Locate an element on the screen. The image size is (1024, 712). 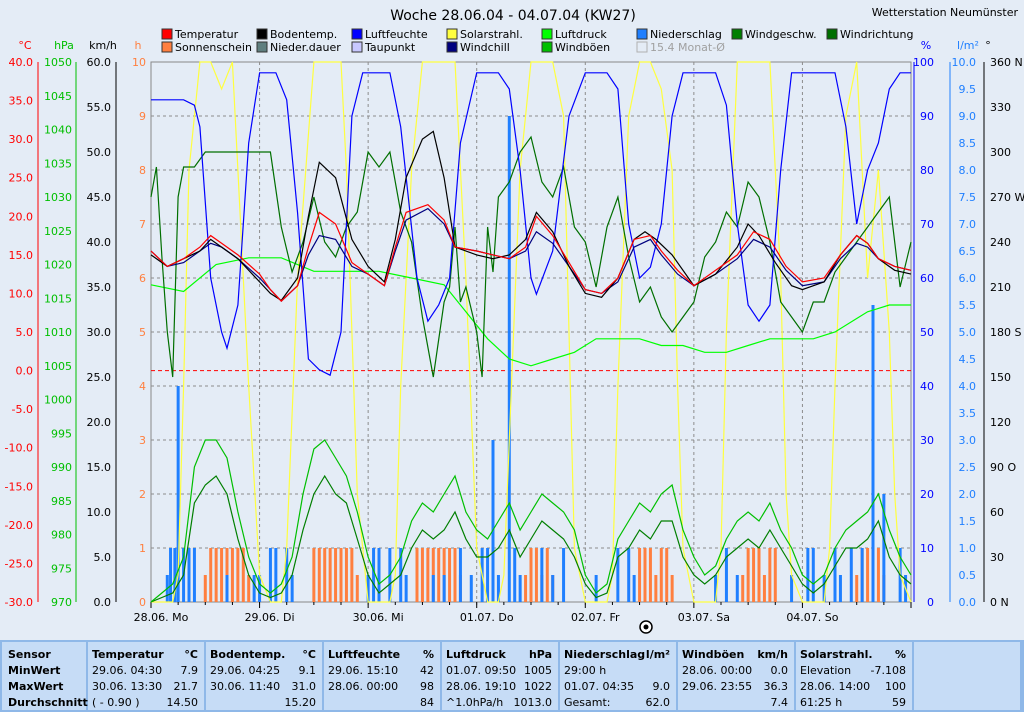
axis-unit-press: hPa is located at coordinates (64, 45).